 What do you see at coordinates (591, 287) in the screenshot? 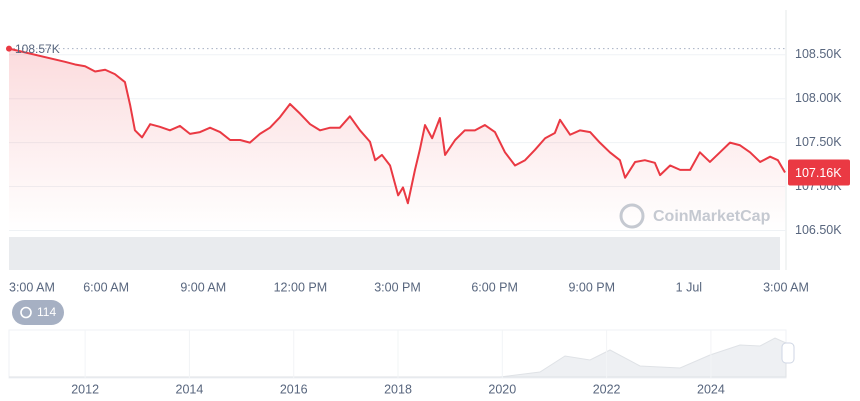
I see `x-tick-label: 9:00 PM` at bounding box center [591, 287].